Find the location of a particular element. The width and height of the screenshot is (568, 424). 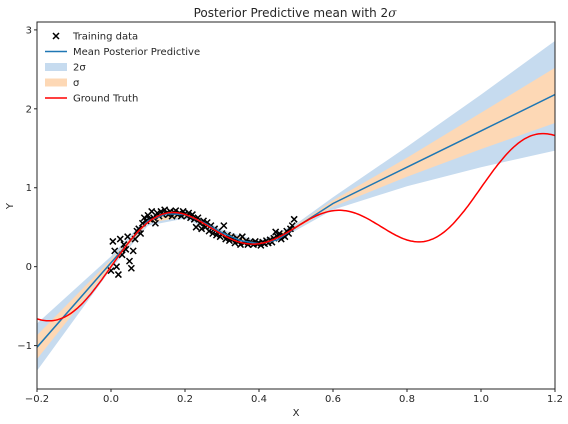

legend-label: σ is located at coordinates (76, 83).